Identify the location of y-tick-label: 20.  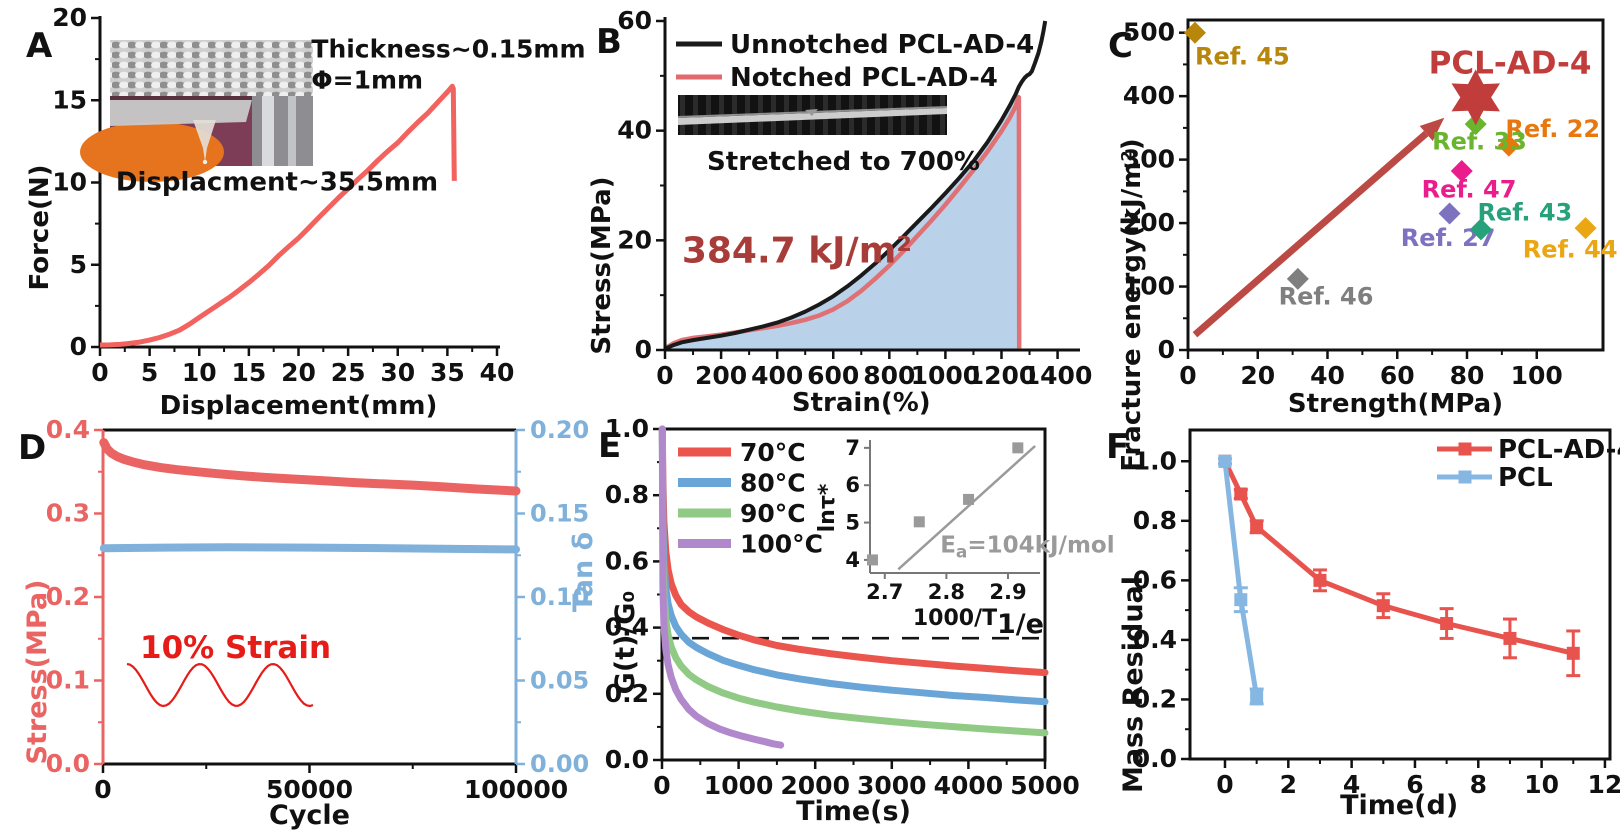
(69, 17).